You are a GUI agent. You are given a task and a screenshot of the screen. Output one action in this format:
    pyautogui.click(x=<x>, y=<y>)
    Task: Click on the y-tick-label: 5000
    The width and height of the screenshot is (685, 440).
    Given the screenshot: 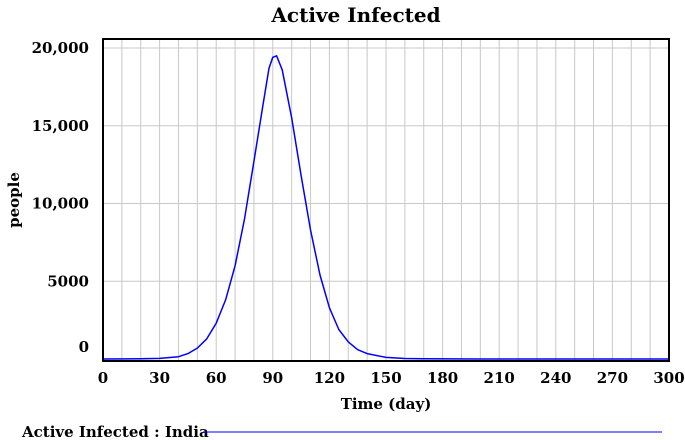 What is the action you would take?
    pyautogui.click(x=68, y=281)
    